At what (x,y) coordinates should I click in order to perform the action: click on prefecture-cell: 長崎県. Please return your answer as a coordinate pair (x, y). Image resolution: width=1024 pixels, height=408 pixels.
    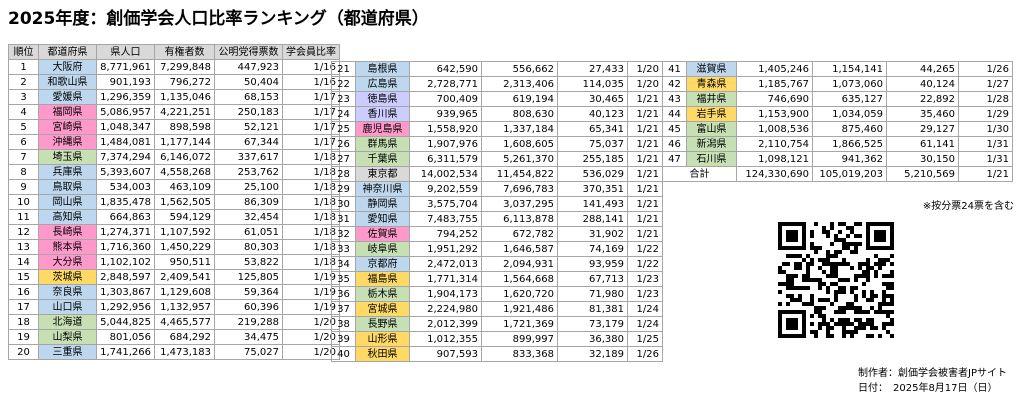
    Looking at the image, I should click on (67, 232).